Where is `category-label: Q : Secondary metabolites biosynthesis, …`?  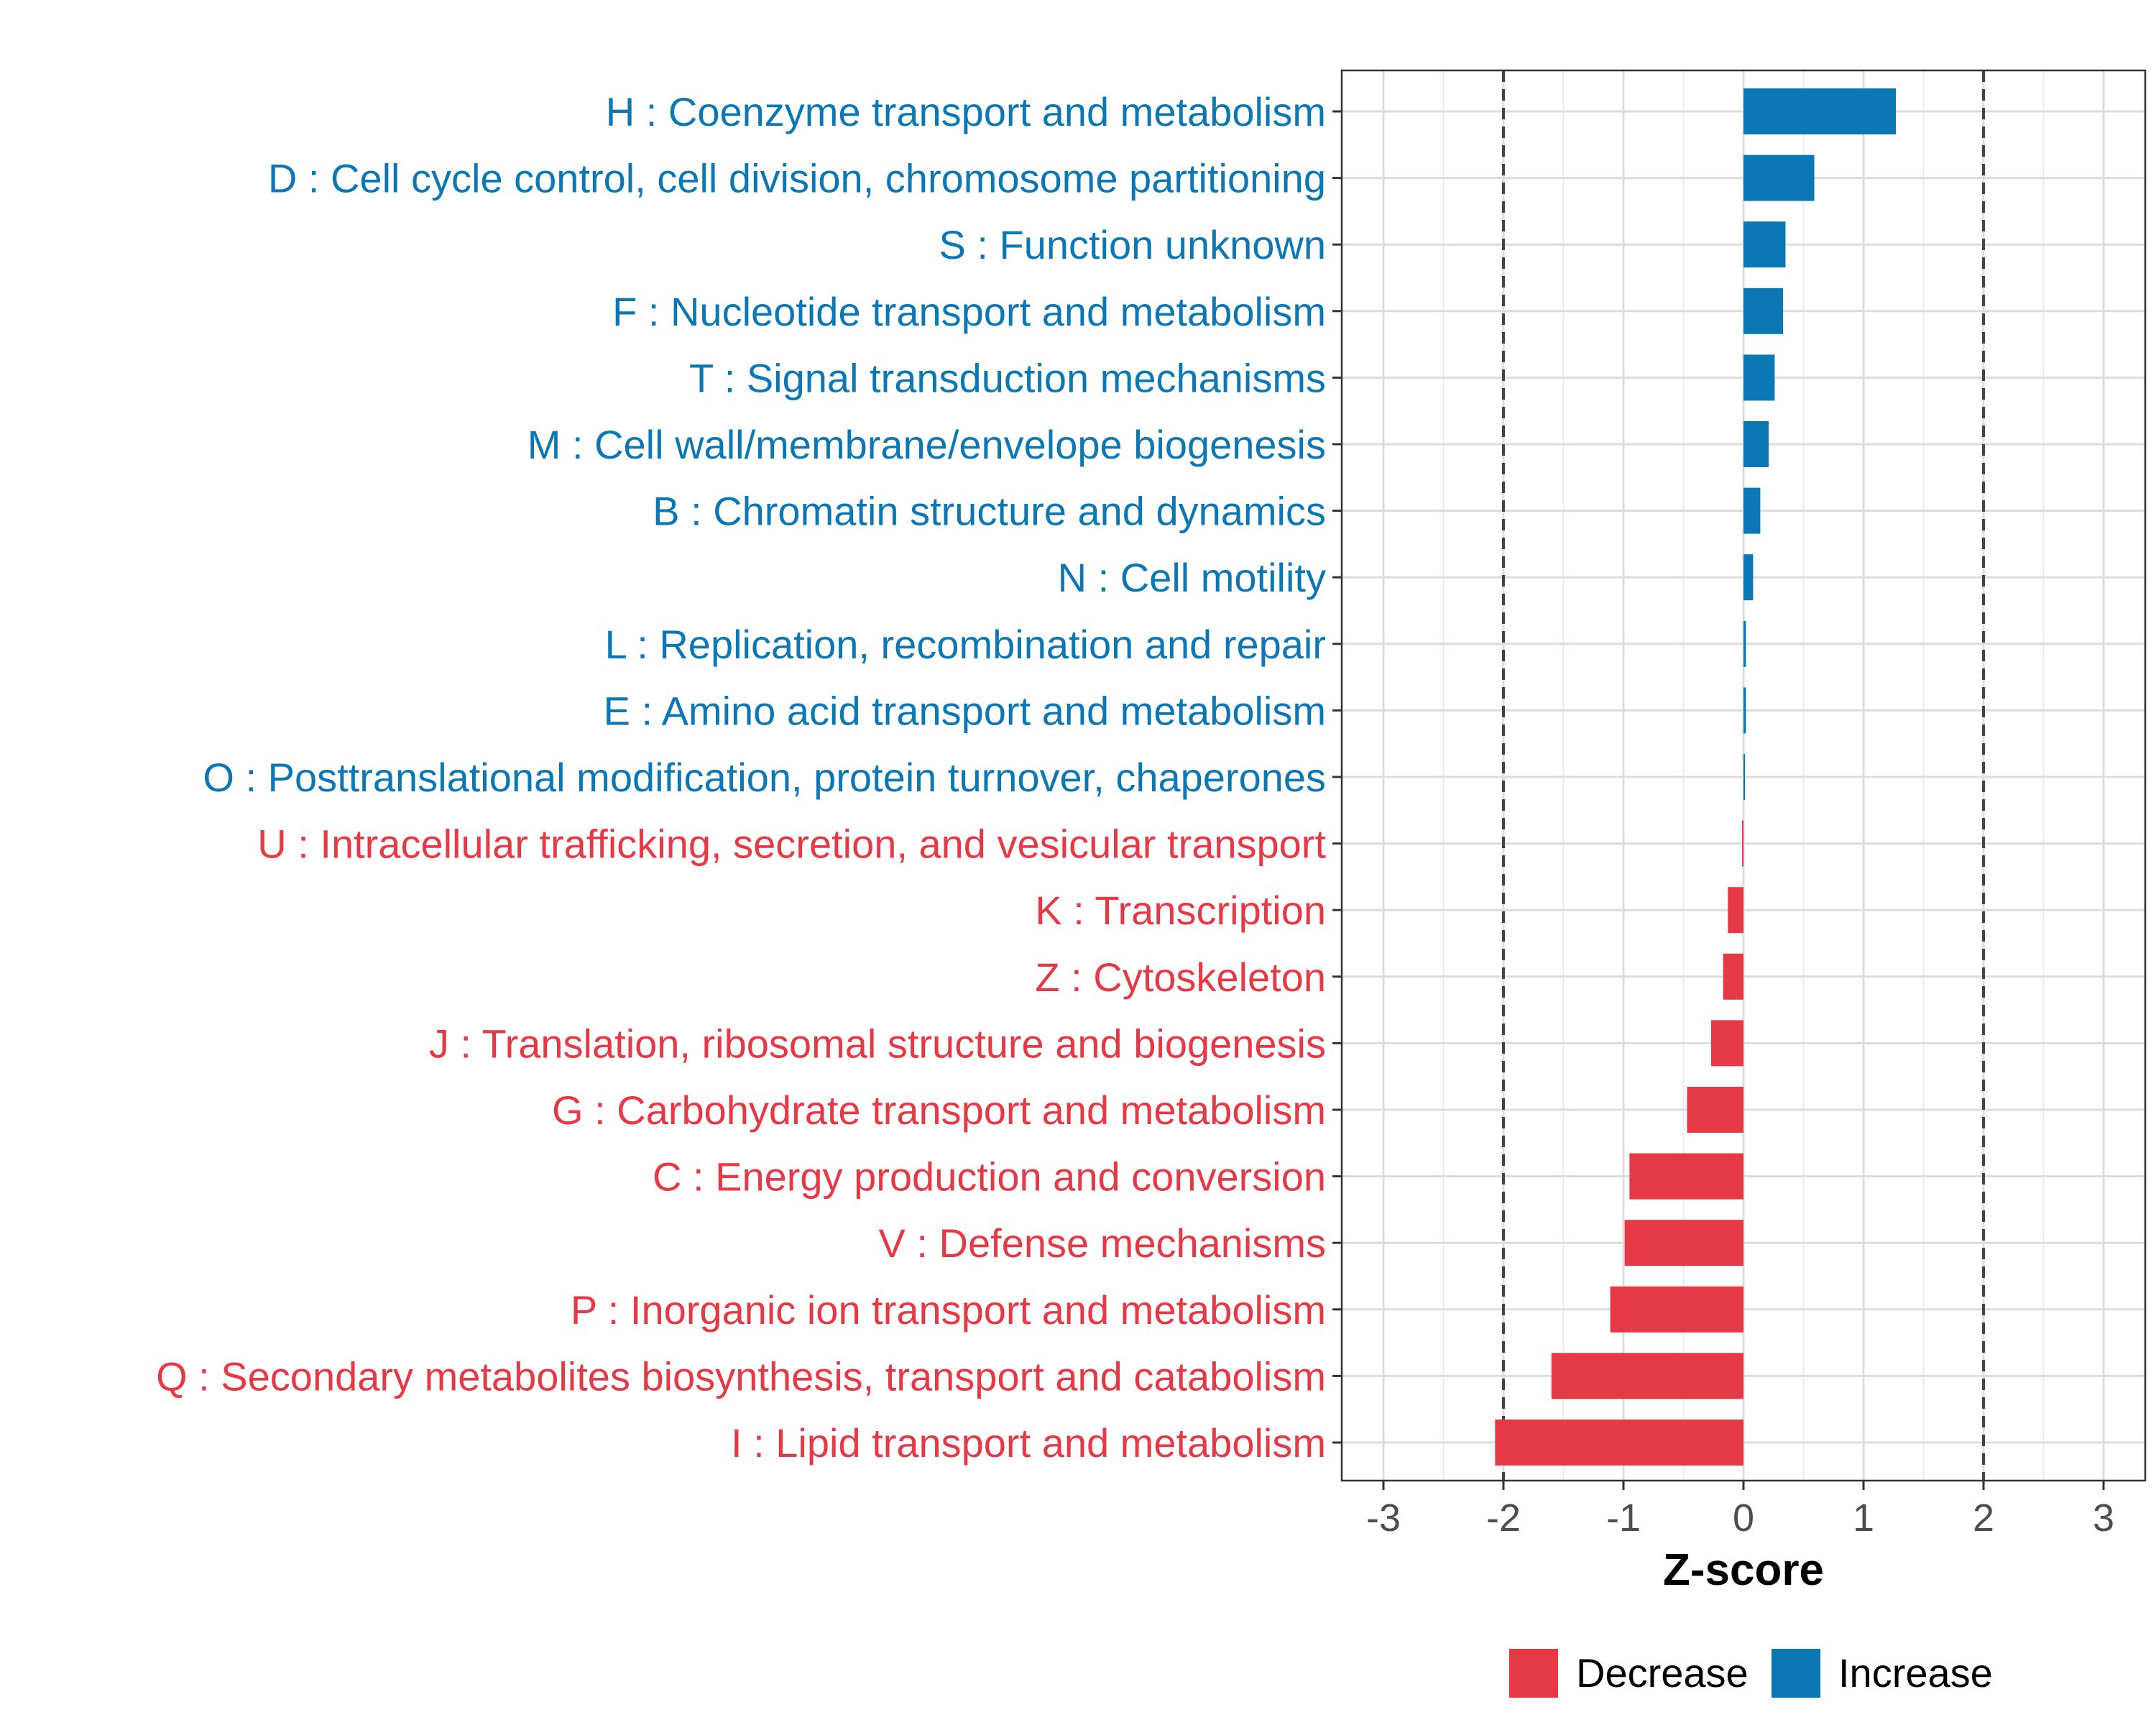
category-label: Q : Secondary metabolites biosynthesis, … is located at coordinates (741, 1376).